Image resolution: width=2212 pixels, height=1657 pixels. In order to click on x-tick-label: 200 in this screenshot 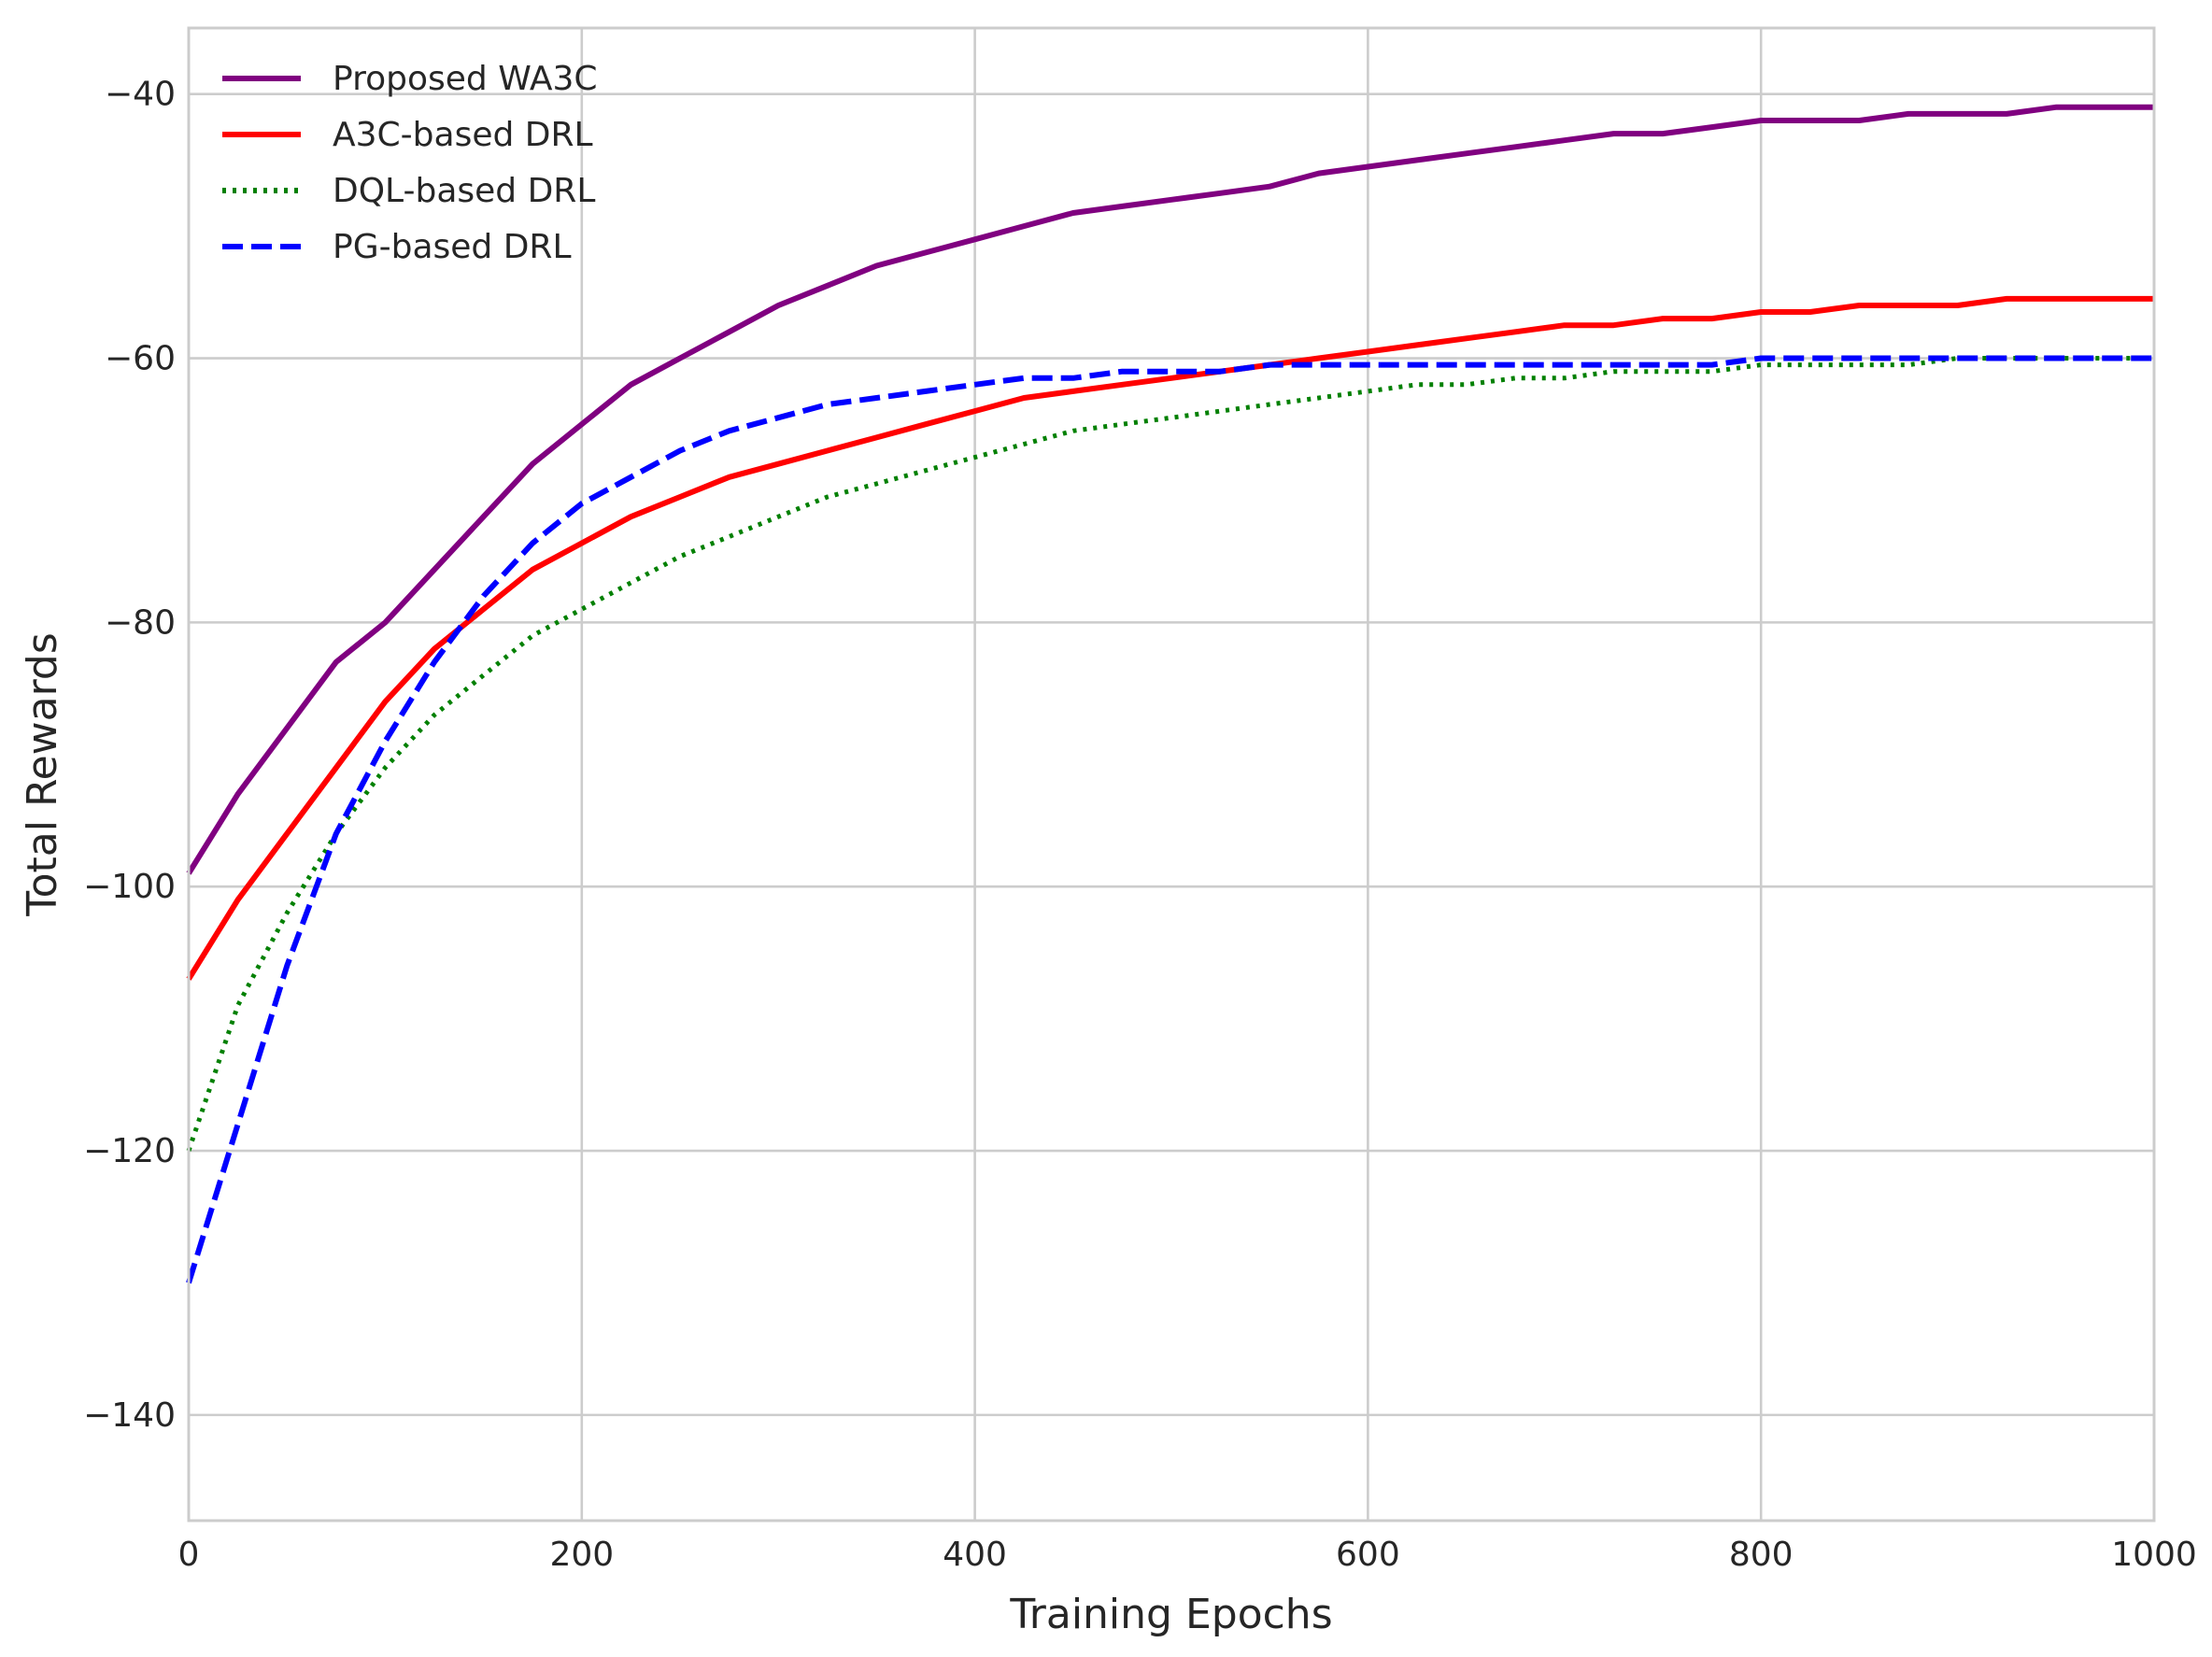, I will do `click(581, 1555)`.